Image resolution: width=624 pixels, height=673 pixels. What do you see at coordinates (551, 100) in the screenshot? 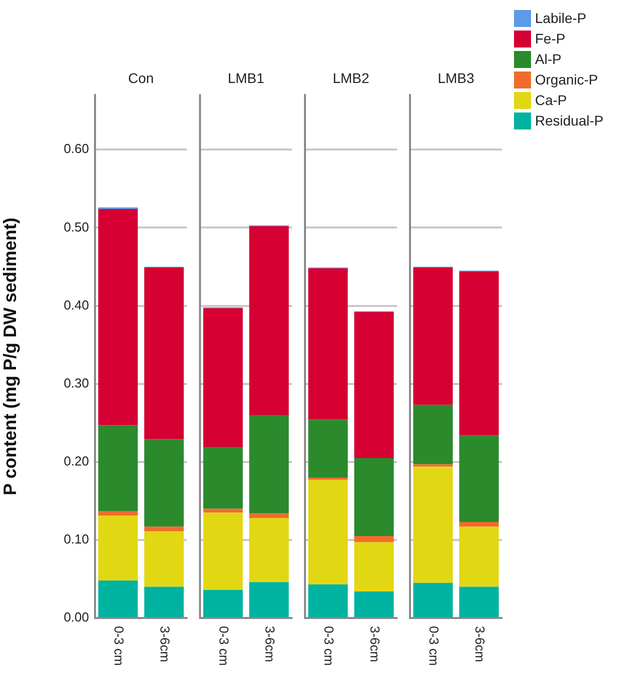
I see `legend-label: Ca-P` at bounding box center [551, 100].